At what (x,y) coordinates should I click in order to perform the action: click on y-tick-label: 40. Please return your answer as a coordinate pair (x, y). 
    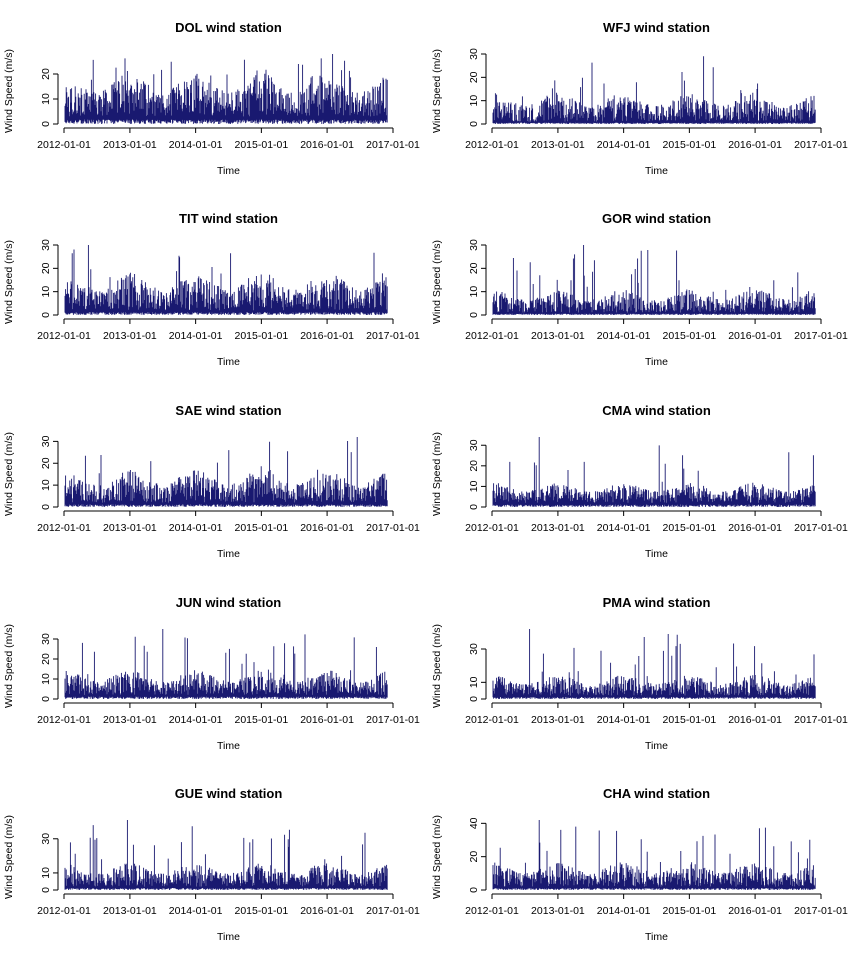
    Looking at the image, I should click on (474, 823).